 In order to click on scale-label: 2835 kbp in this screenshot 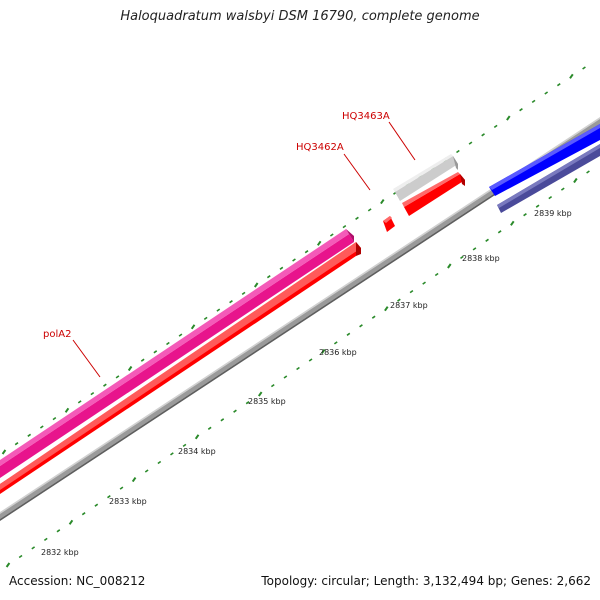, I will do `click(267, 401)`.